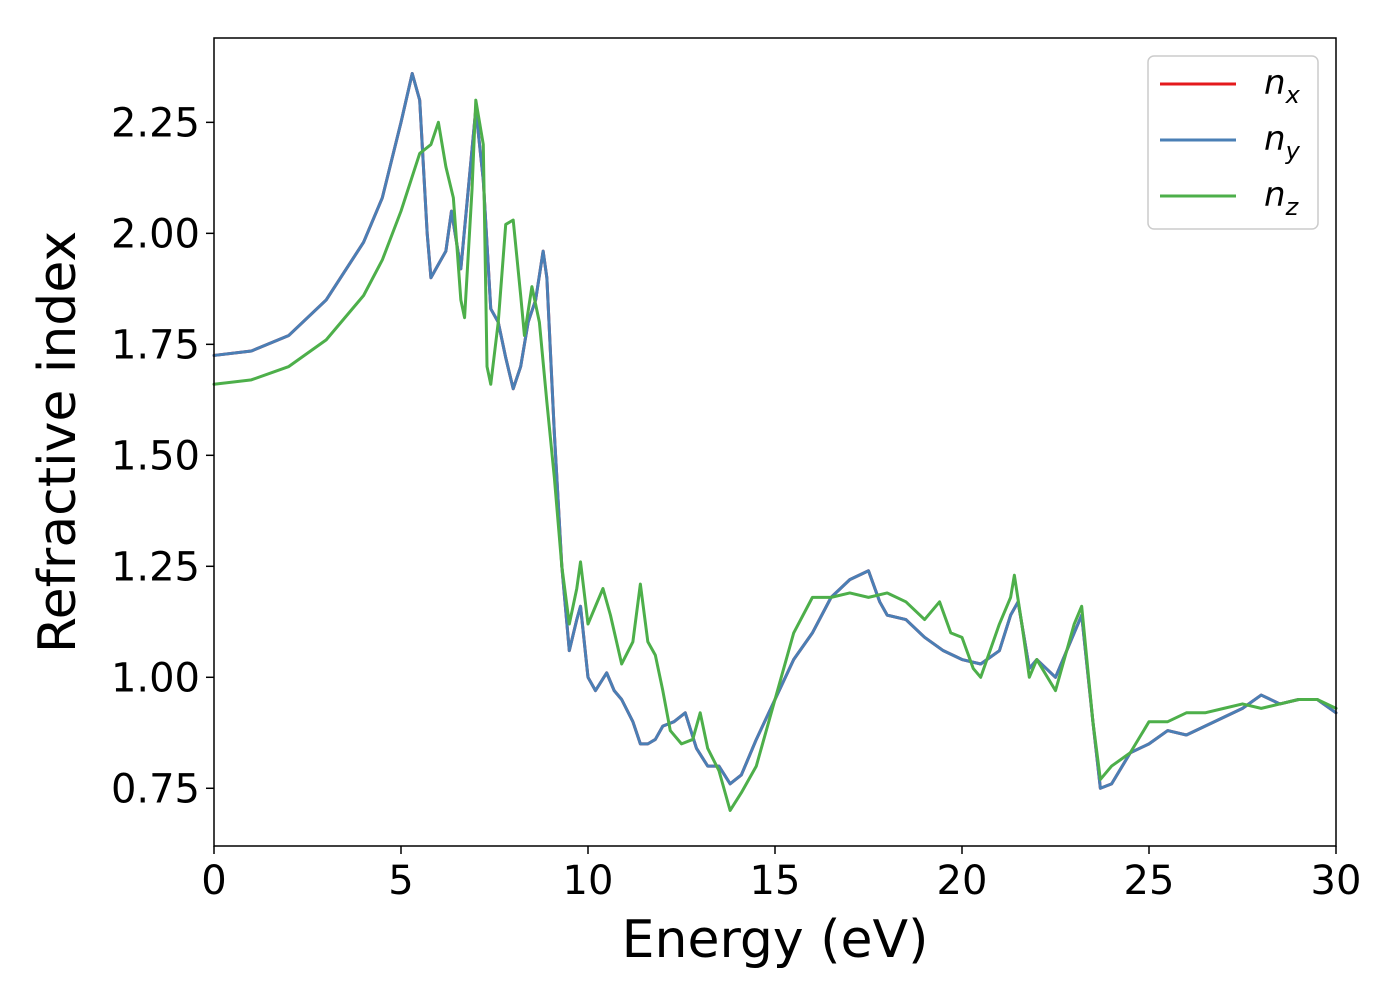  Describe the element at coordinates (155, 345) in the screenshot. I see `y-tick-label: 1.75` at that location.